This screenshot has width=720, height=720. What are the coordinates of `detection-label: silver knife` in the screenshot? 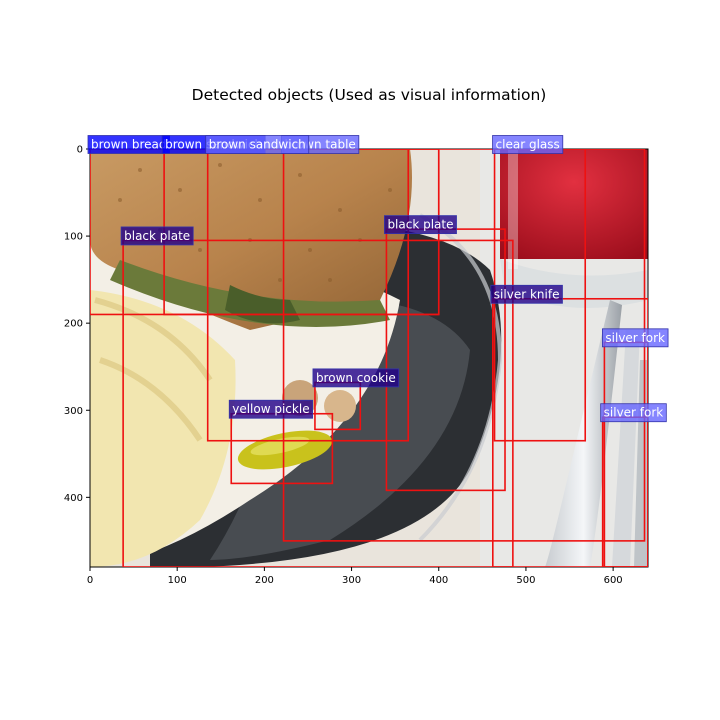 It's located at (526, 294).